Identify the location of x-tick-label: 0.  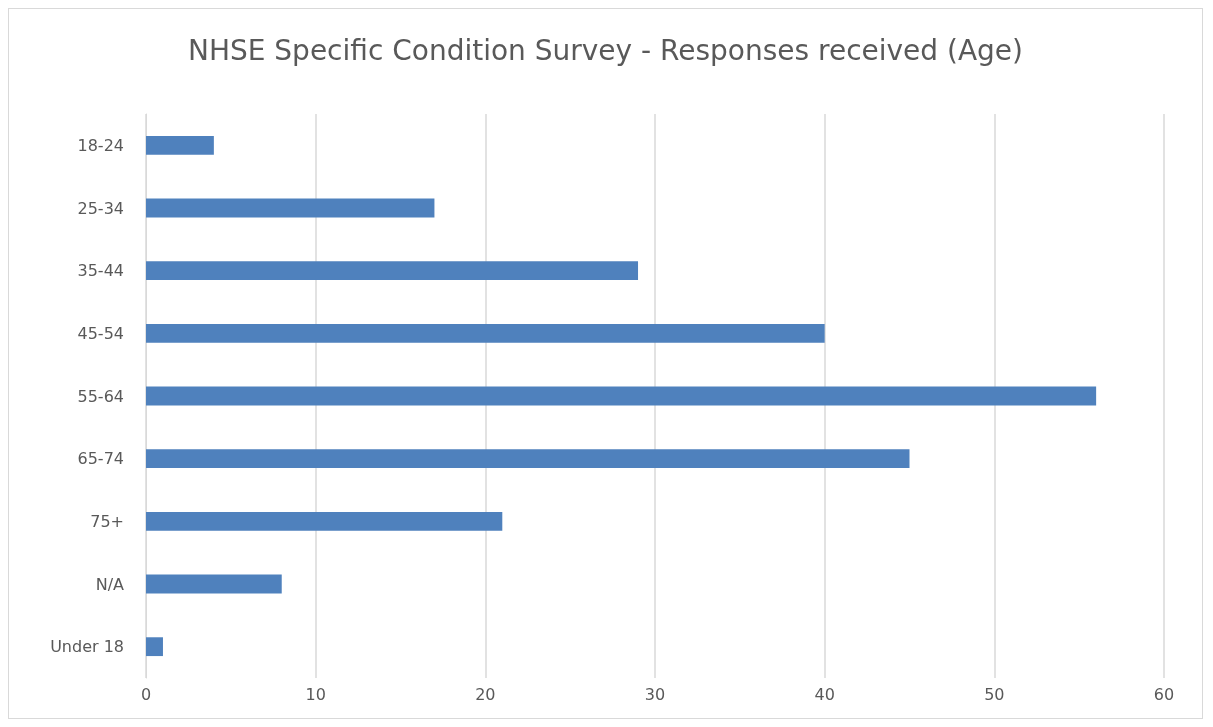
(146, 694).